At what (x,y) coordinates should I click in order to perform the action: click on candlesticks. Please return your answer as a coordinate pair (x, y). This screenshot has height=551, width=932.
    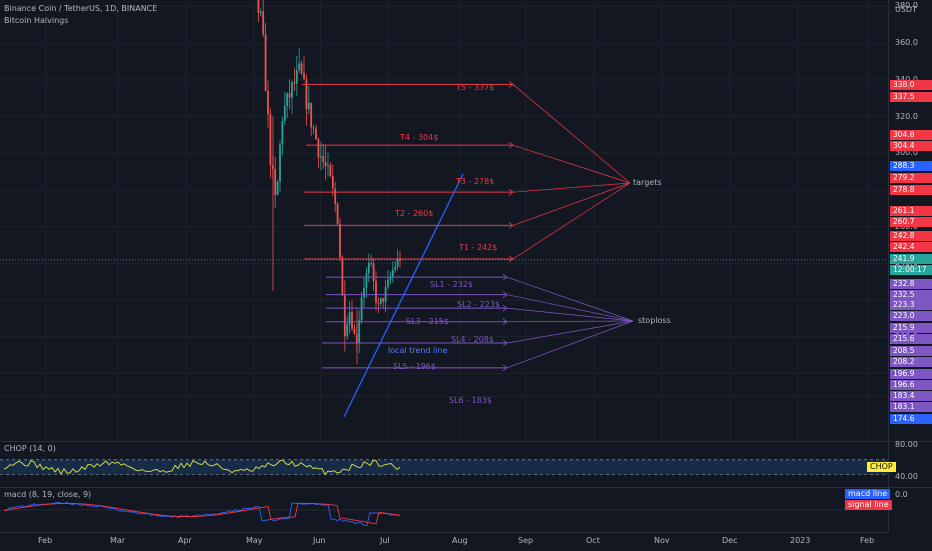
    Looking at the image, I should click on (329, 182).